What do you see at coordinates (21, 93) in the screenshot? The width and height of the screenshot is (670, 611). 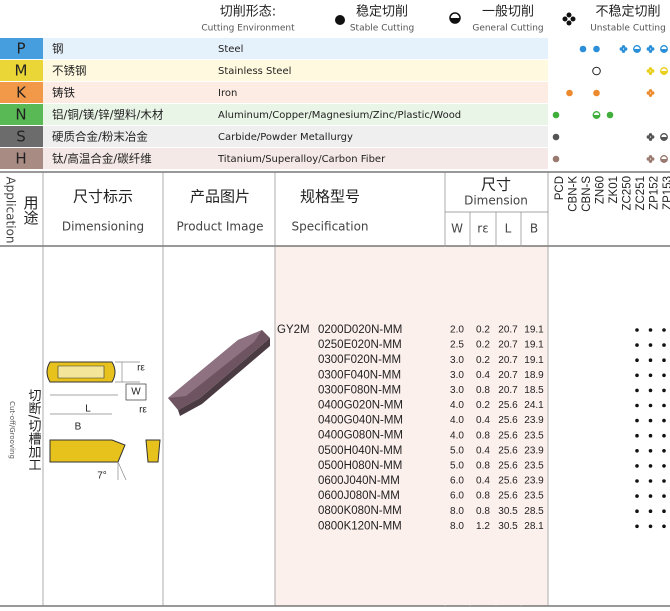 I see `material-code: K` at bounding box center [21, 93].